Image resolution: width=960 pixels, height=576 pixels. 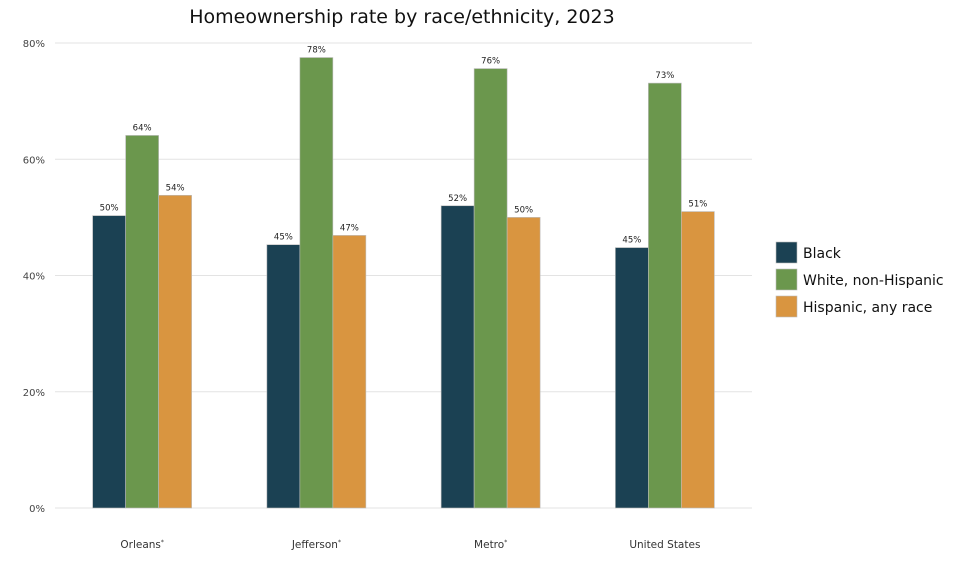 I want to click on data-label: 51%, so click(x=697, y=205).